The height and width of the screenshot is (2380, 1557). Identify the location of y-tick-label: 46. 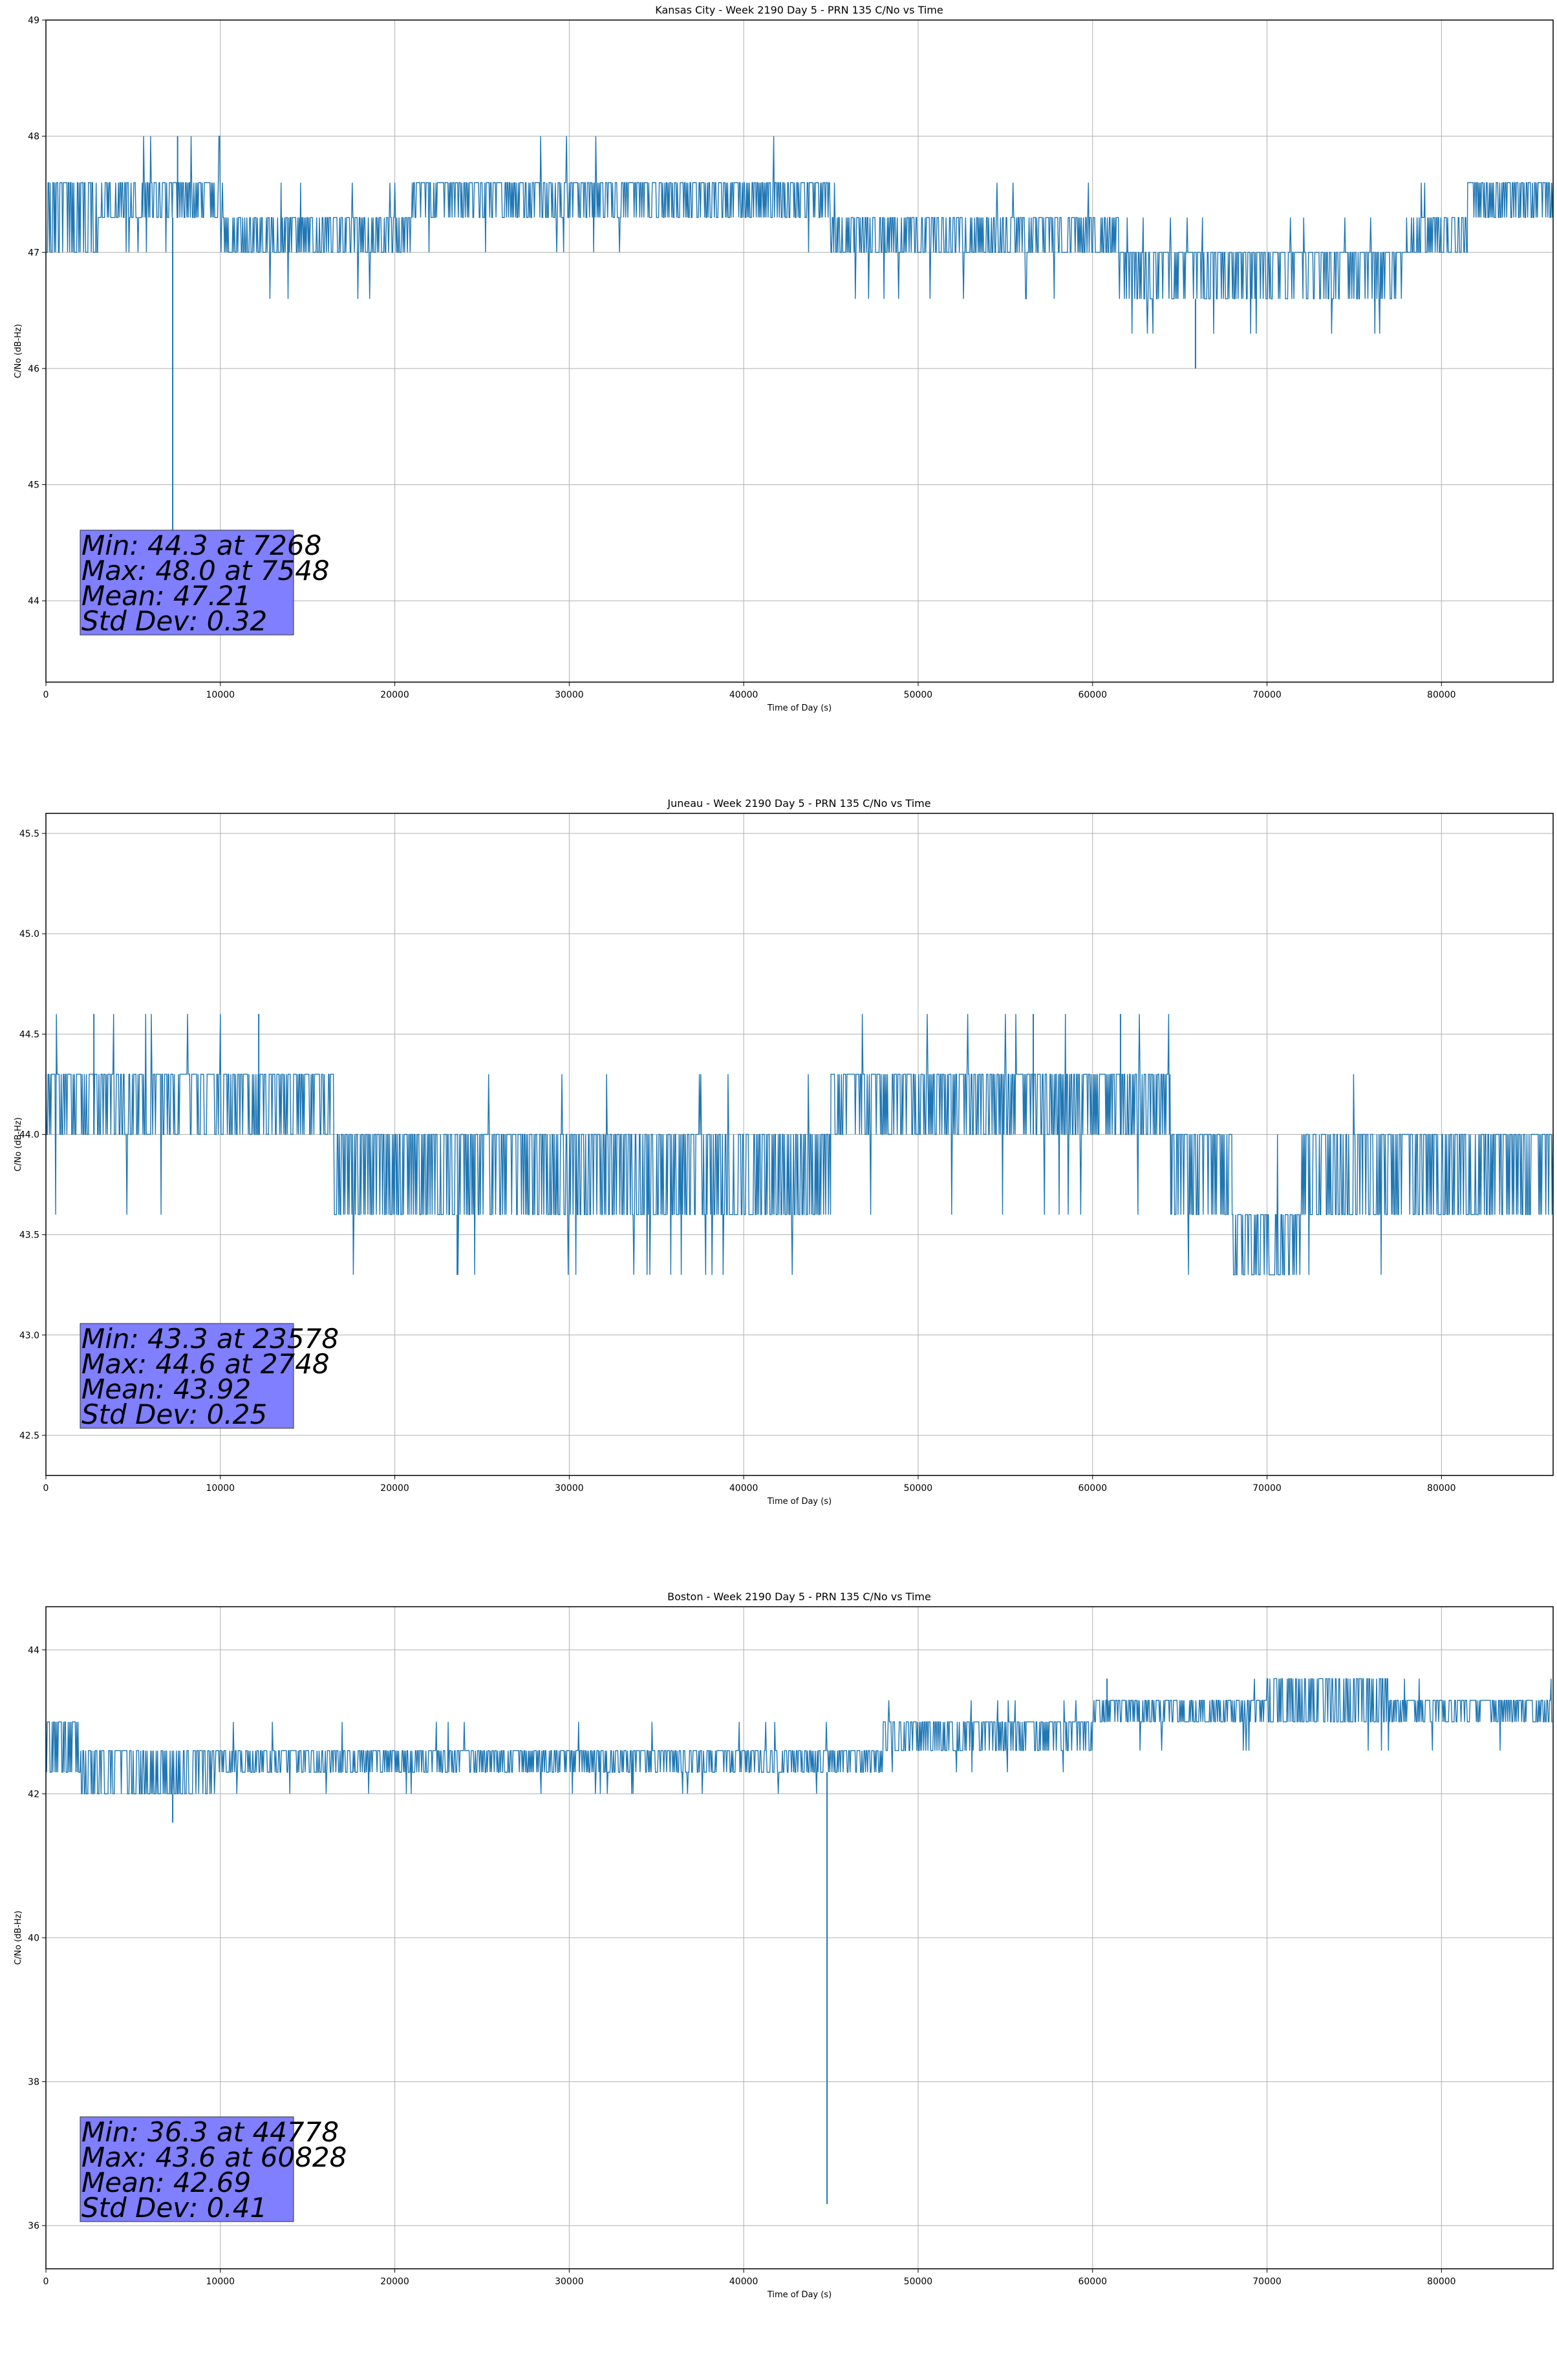
(33, 369).